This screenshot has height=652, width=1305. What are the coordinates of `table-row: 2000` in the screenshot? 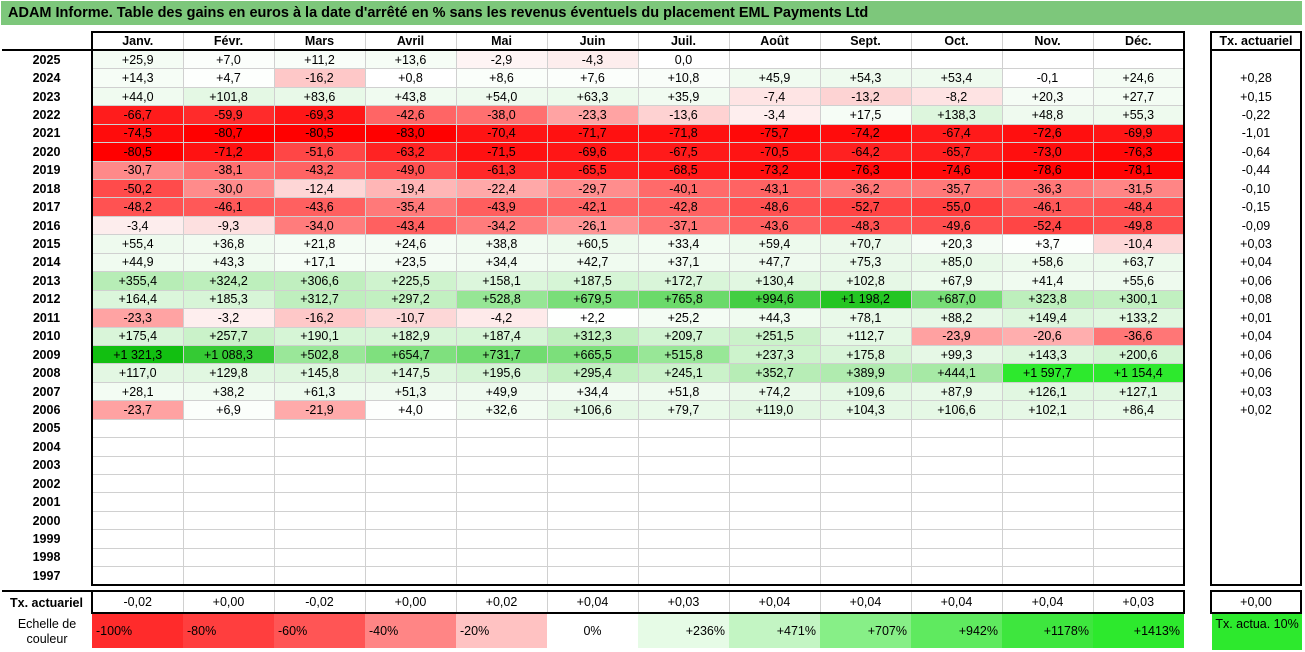 It's located at (593, 520).